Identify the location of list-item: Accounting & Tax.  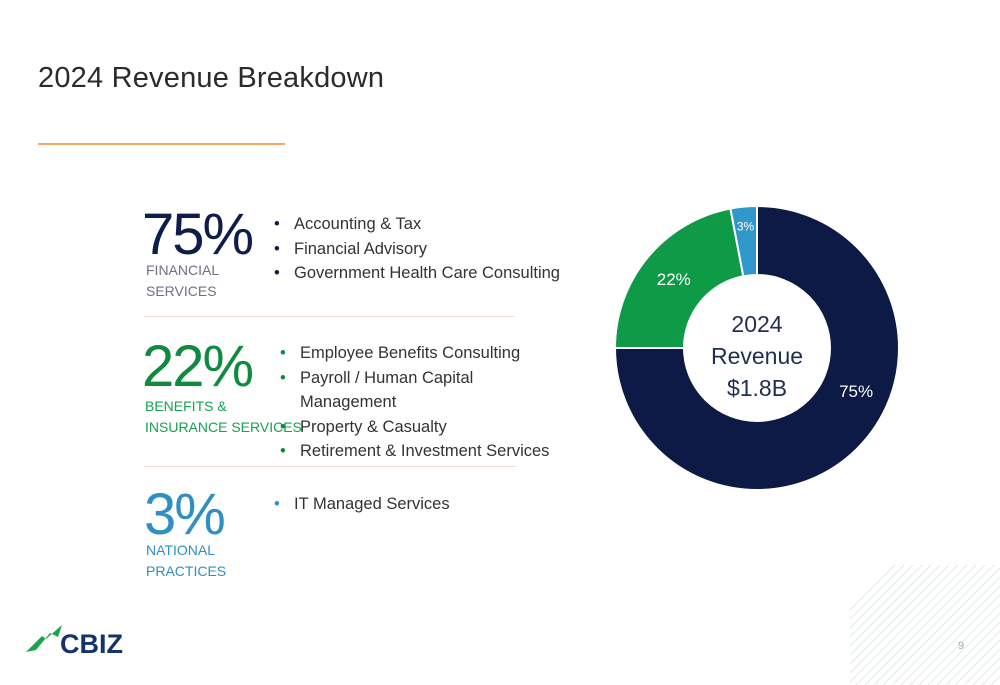
(417, 224).